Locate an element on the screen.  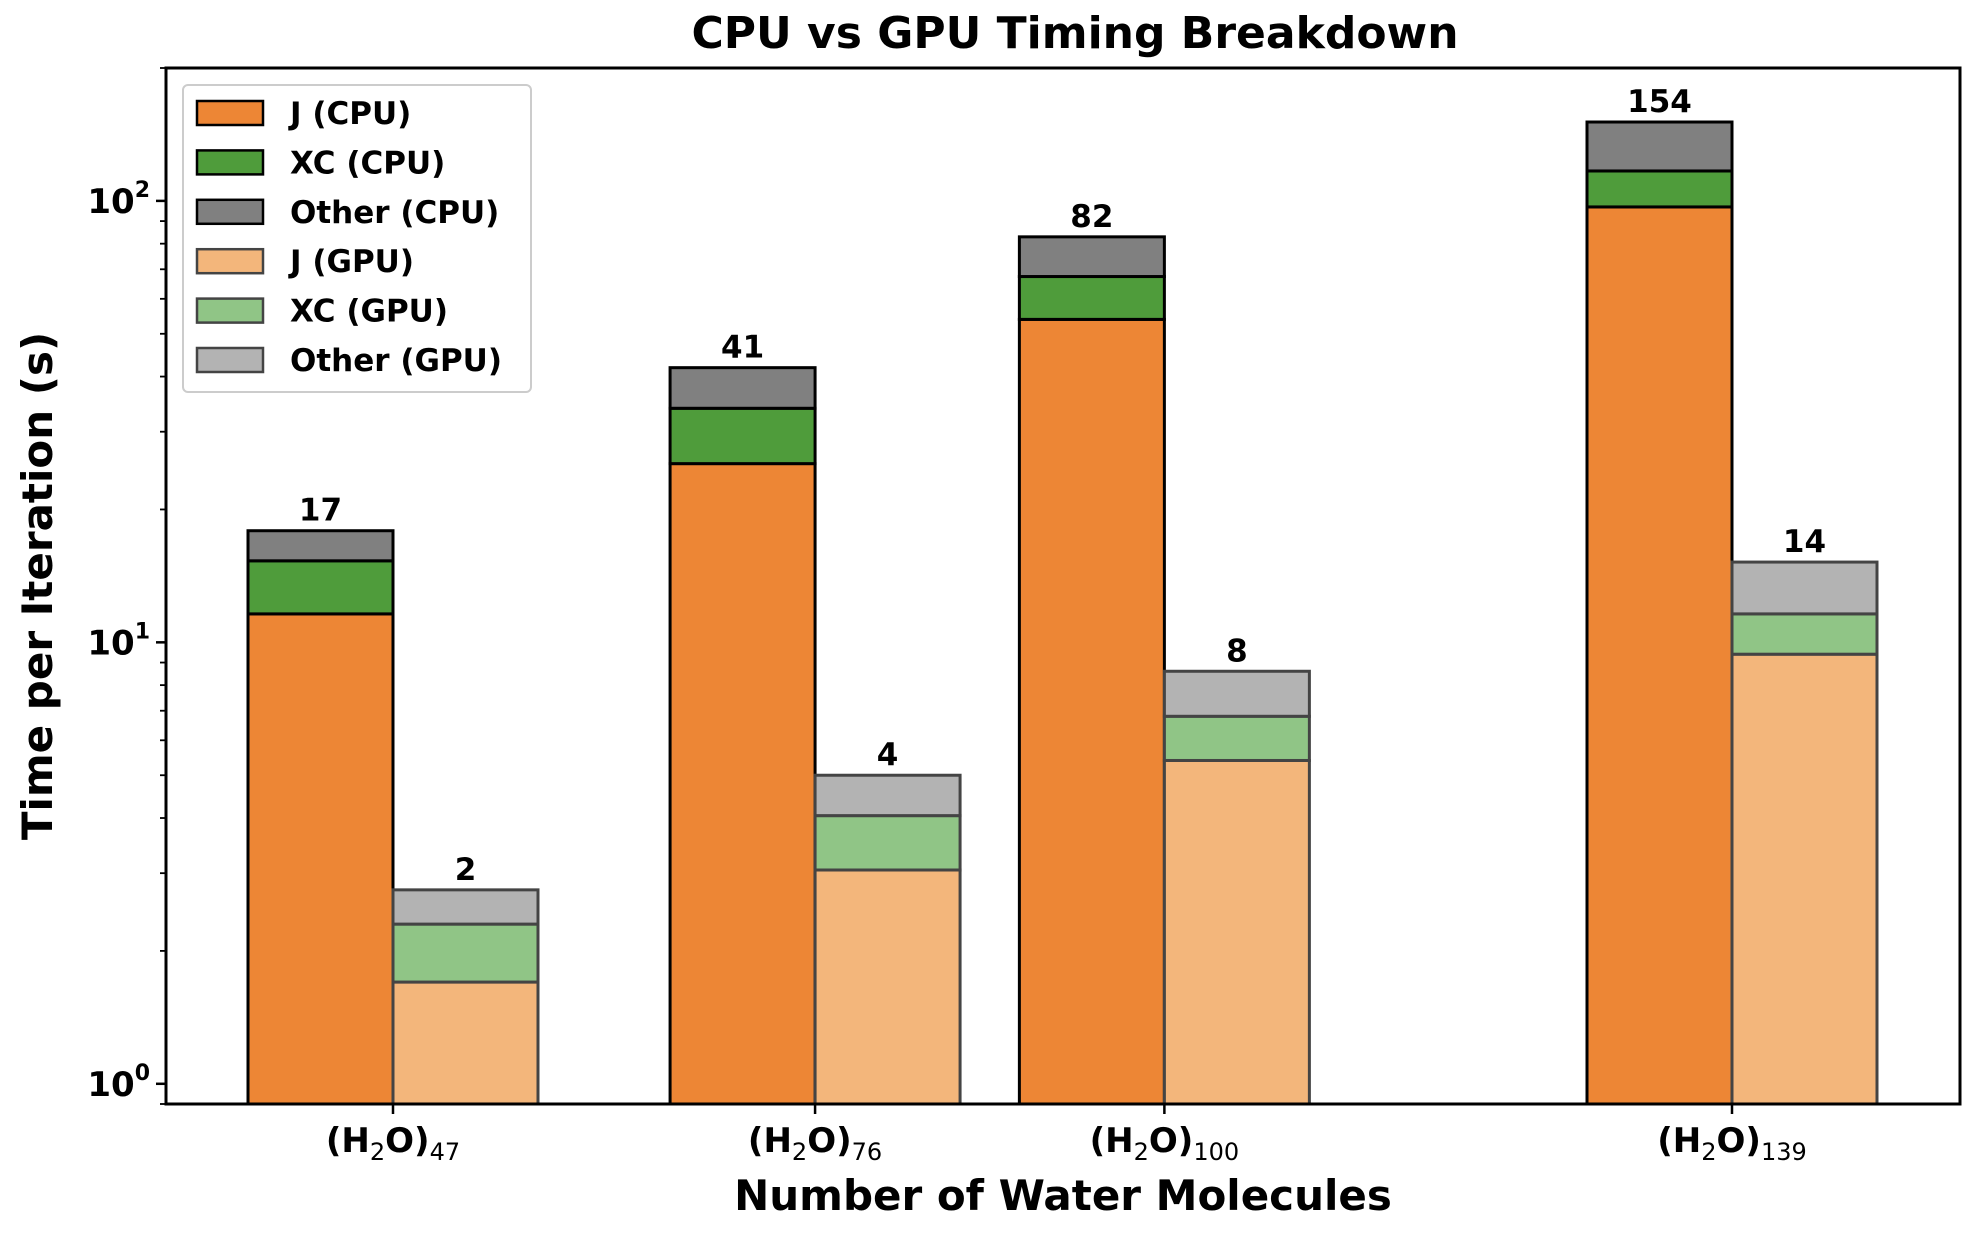
x-tick-label-100: (H2O)100 is located at coordinates (1165, 1143).